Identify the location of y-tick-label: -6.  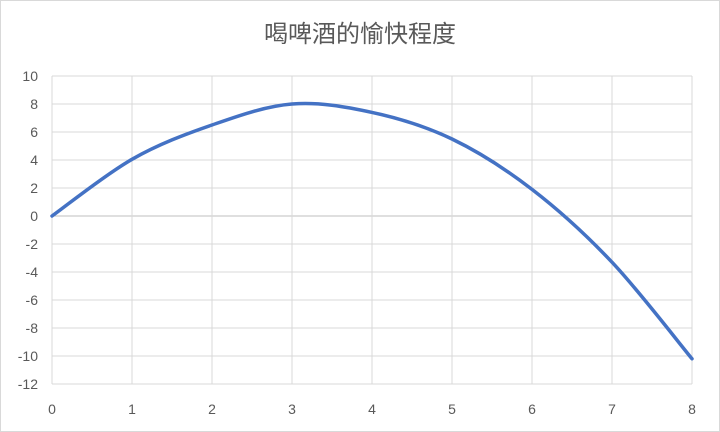
(32, 300).